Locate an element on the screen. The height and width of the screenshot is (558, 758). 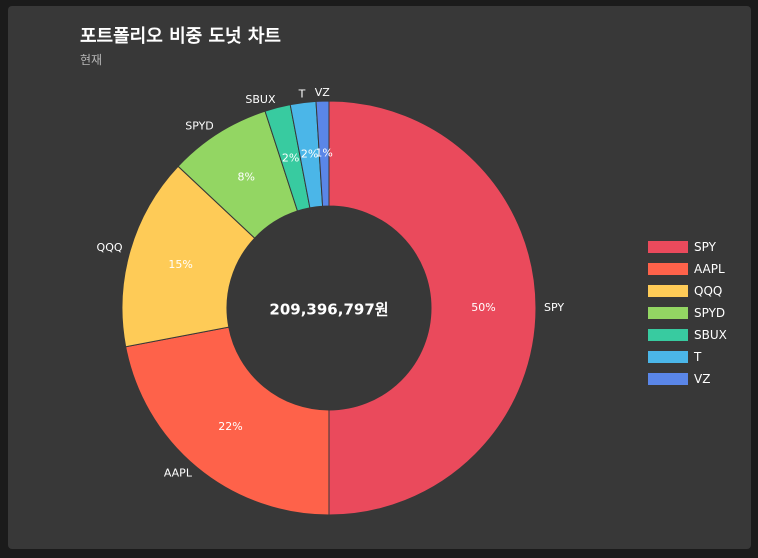
legend-label: QQQ is located at coordinates (708, 291).